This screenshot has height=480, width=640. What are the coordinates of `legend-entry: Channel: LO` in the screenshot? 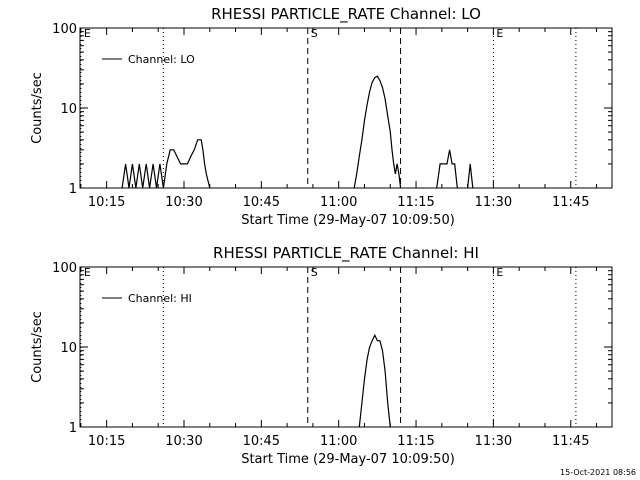 It's located at (161, 59).